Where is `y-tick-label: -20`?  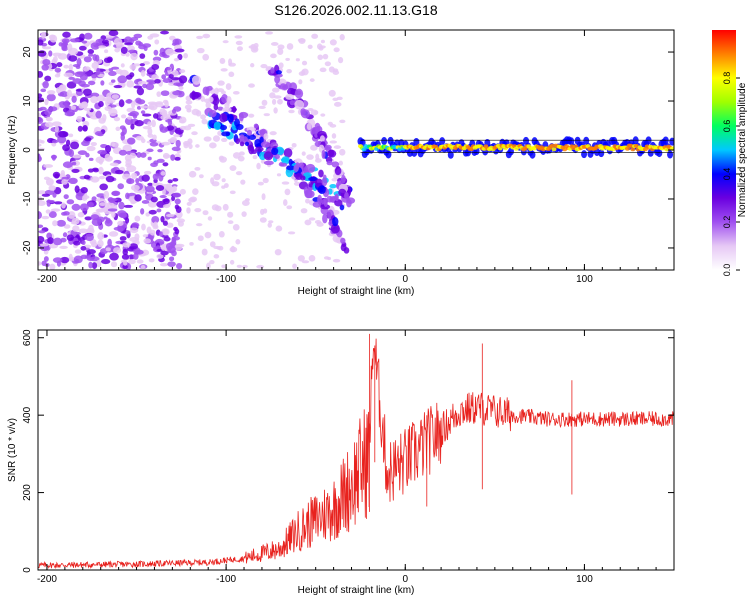
y-tick-label: -20 is located at coordinates (27, 247).